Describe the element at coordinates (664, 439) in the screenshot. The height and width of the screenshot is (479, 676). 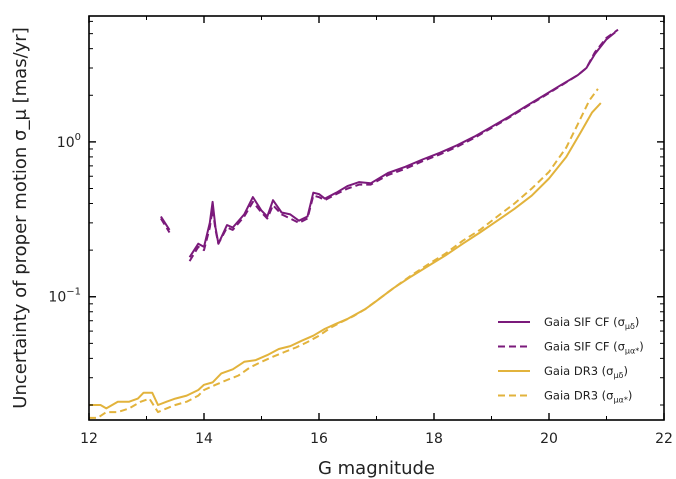
I see `x-tick-label: 22` at that location.